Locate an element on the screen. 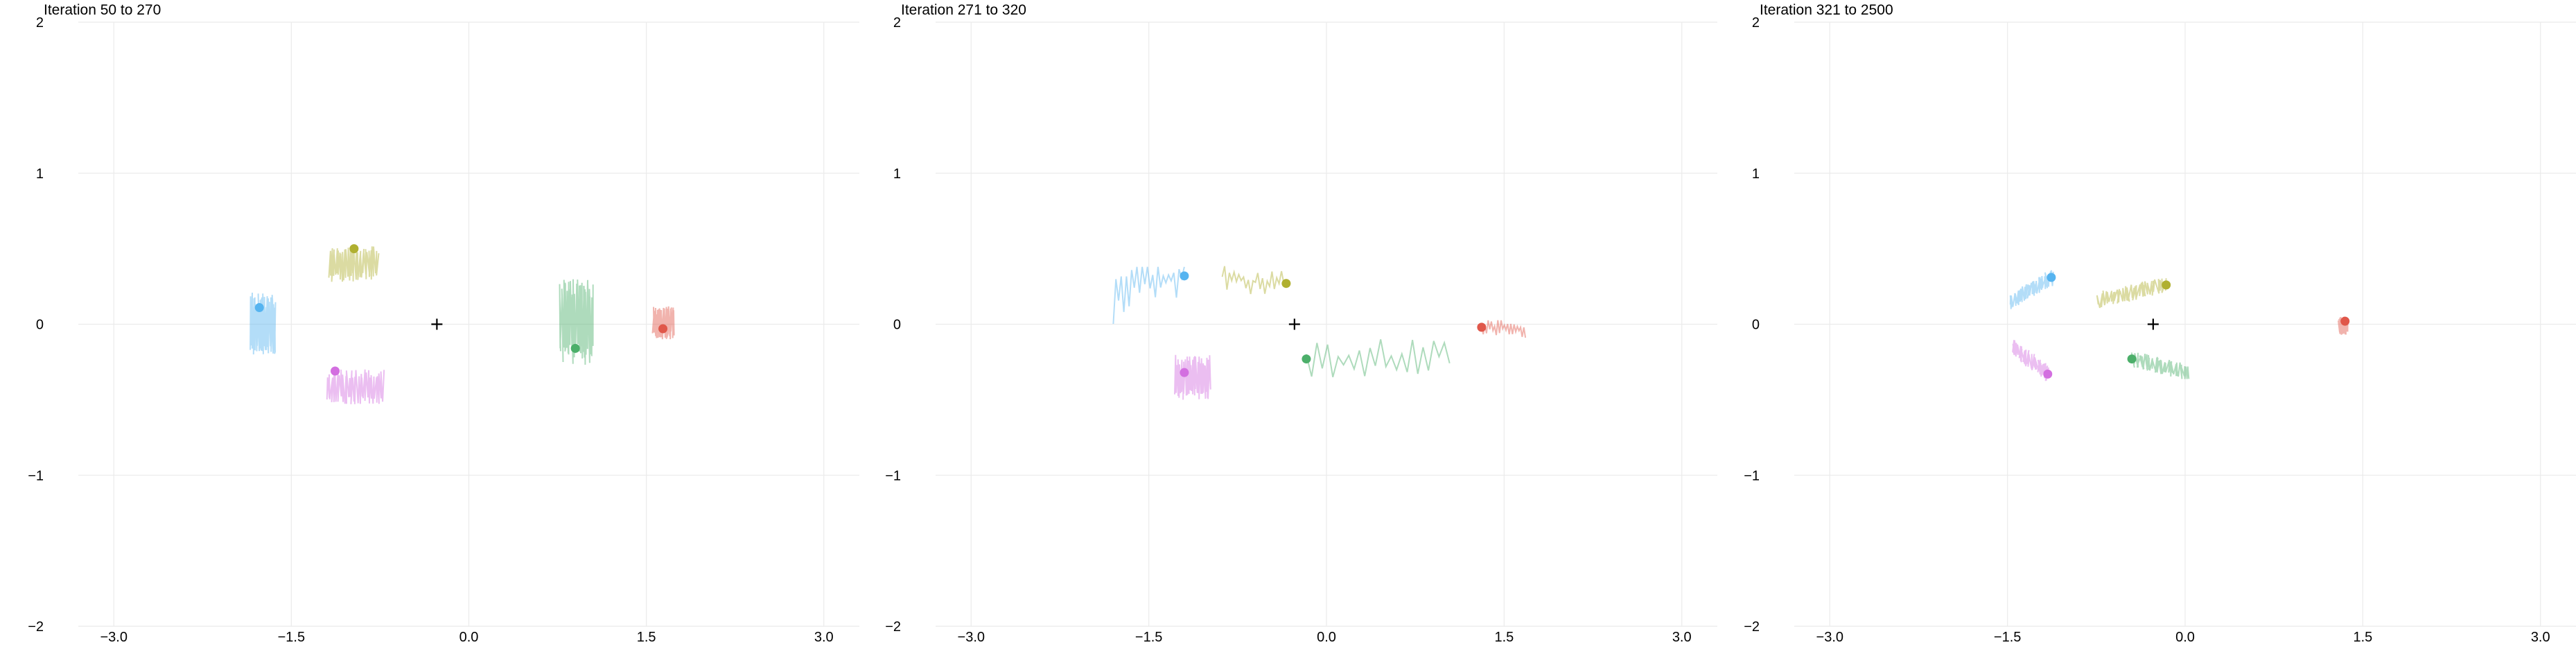 This screenshot has height=654, width=2576. chart-title: Iteration 50 to 270 is located at coordinates (102, 10).